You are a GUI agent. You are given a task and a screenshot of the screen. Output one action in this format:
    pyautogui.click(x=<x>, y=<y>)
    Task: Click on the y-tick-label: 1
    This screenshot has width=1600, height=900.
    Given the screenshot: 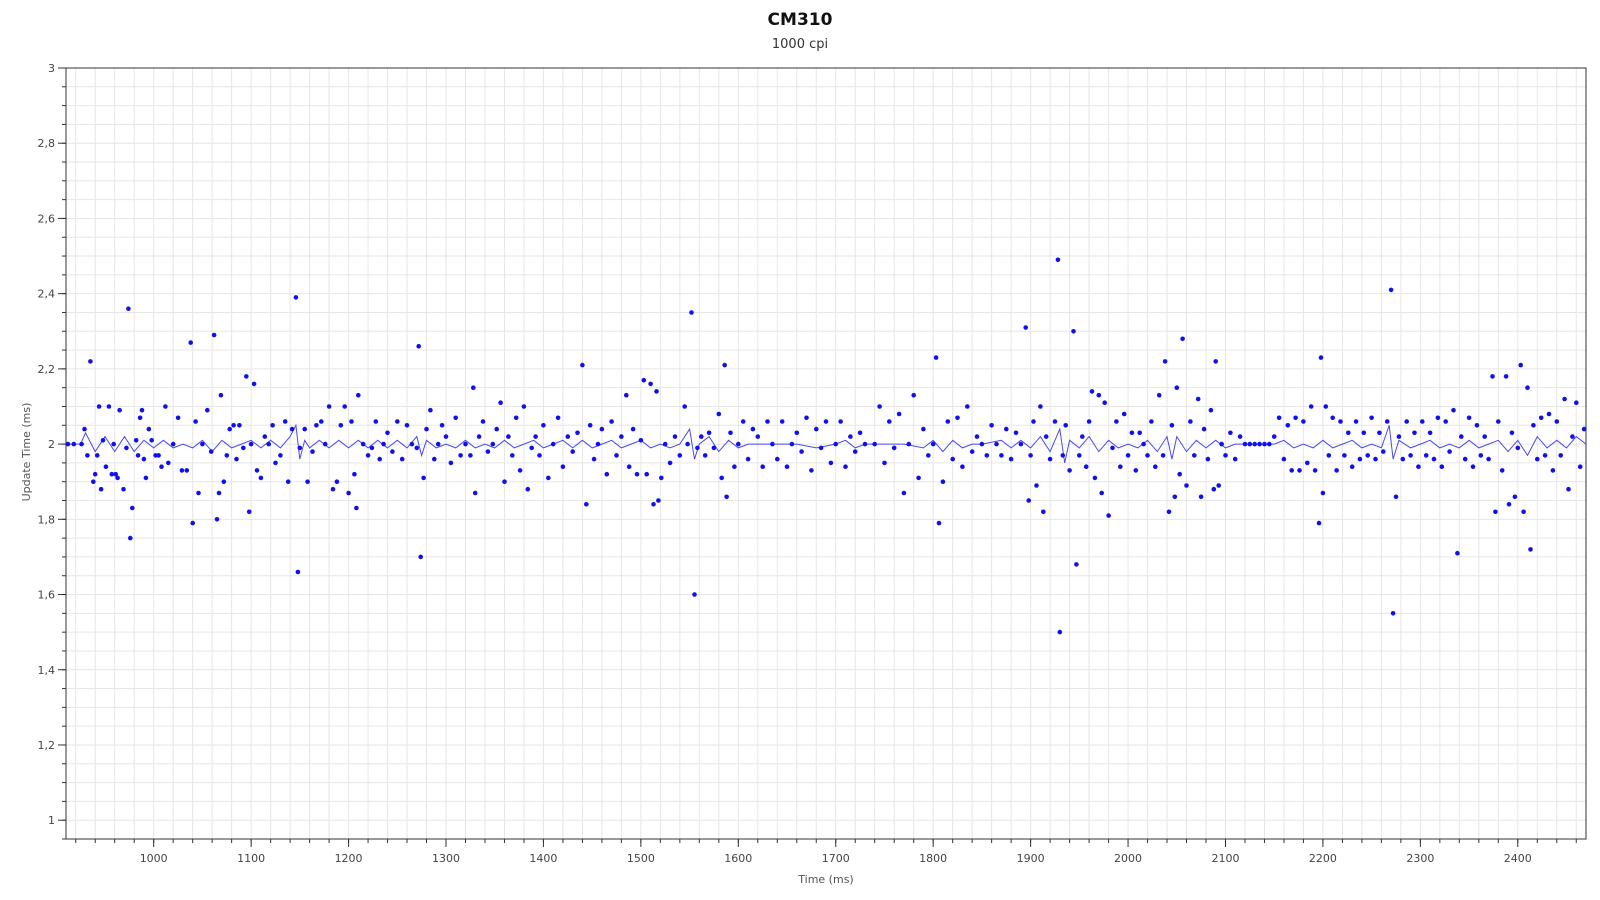 What is the action you would take?
    pyautogui.click(x=51, y=820)
    